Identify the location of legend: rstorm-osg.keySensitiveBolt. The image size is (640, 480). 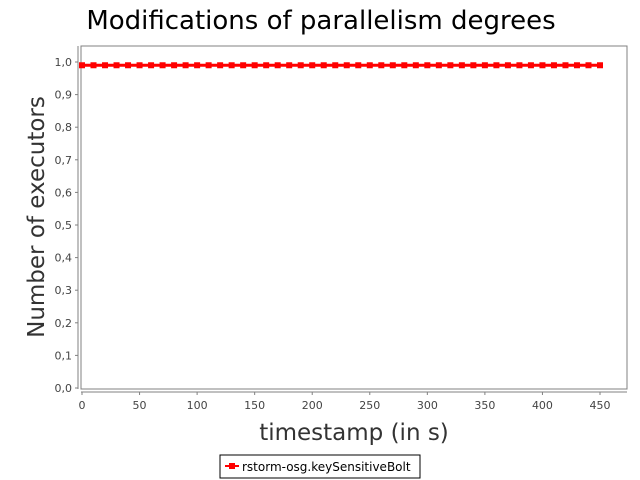
(320, 466).